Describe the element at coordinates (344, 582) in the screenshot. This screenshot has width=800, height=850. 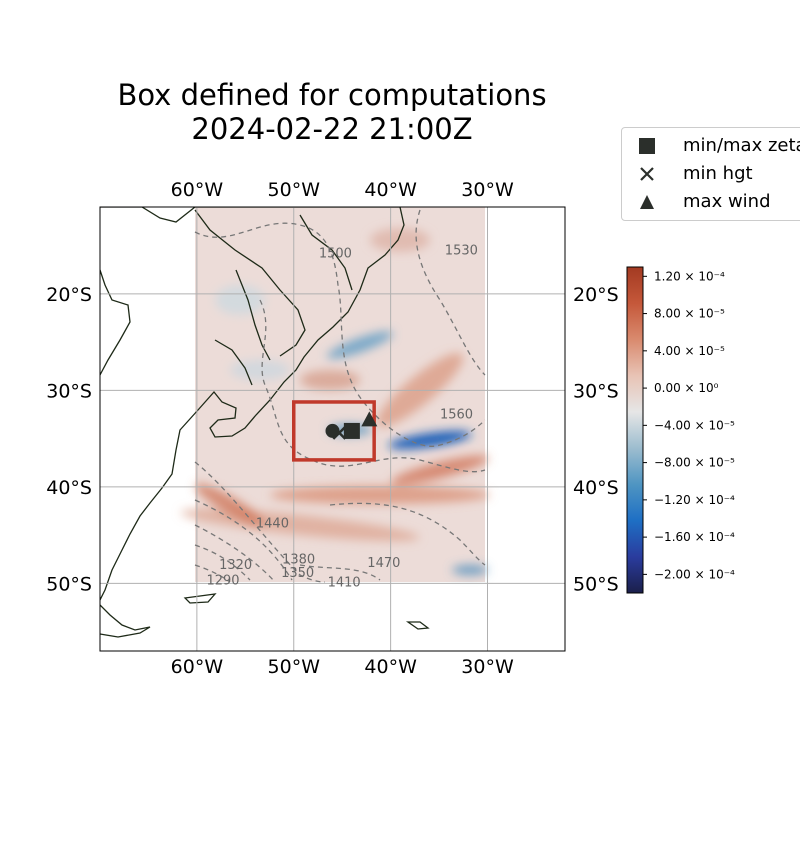
I see `contour-label: 1410` at that location.